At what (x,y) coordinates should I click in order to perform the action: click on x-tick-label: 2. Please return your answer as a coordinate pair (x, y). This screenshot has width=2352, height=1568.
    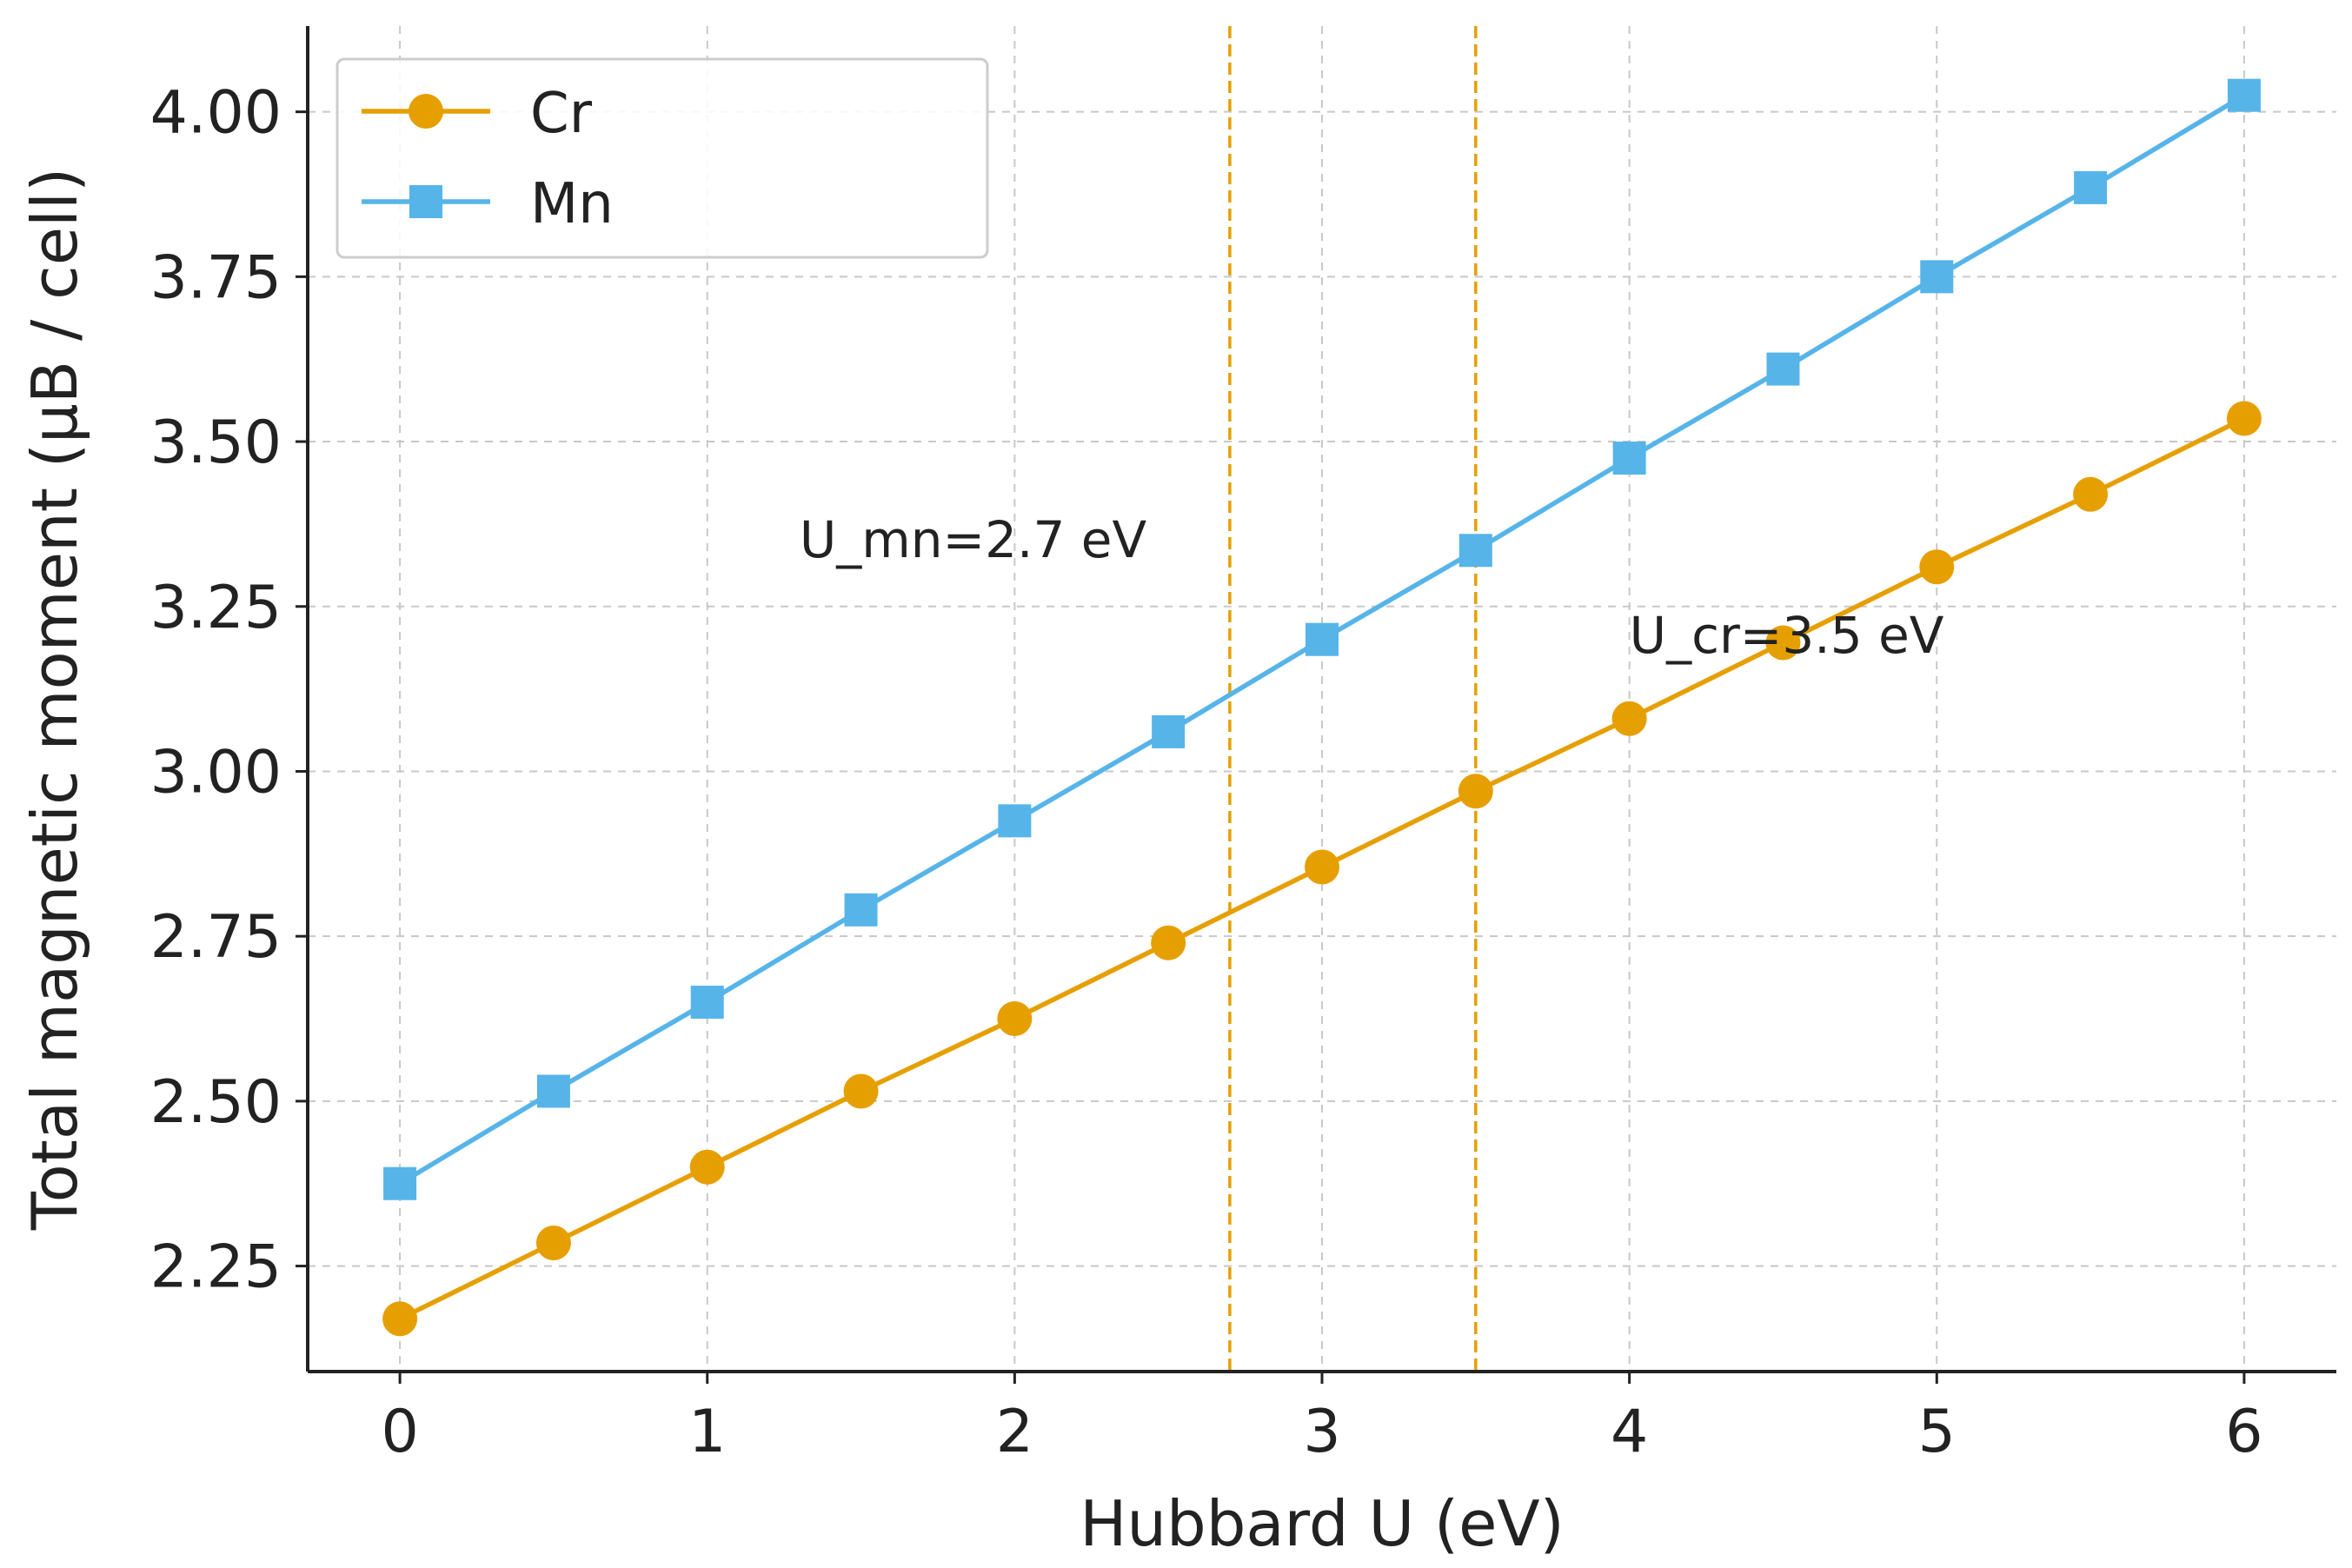
    Looking at the image, I should click on (1014, 1432).